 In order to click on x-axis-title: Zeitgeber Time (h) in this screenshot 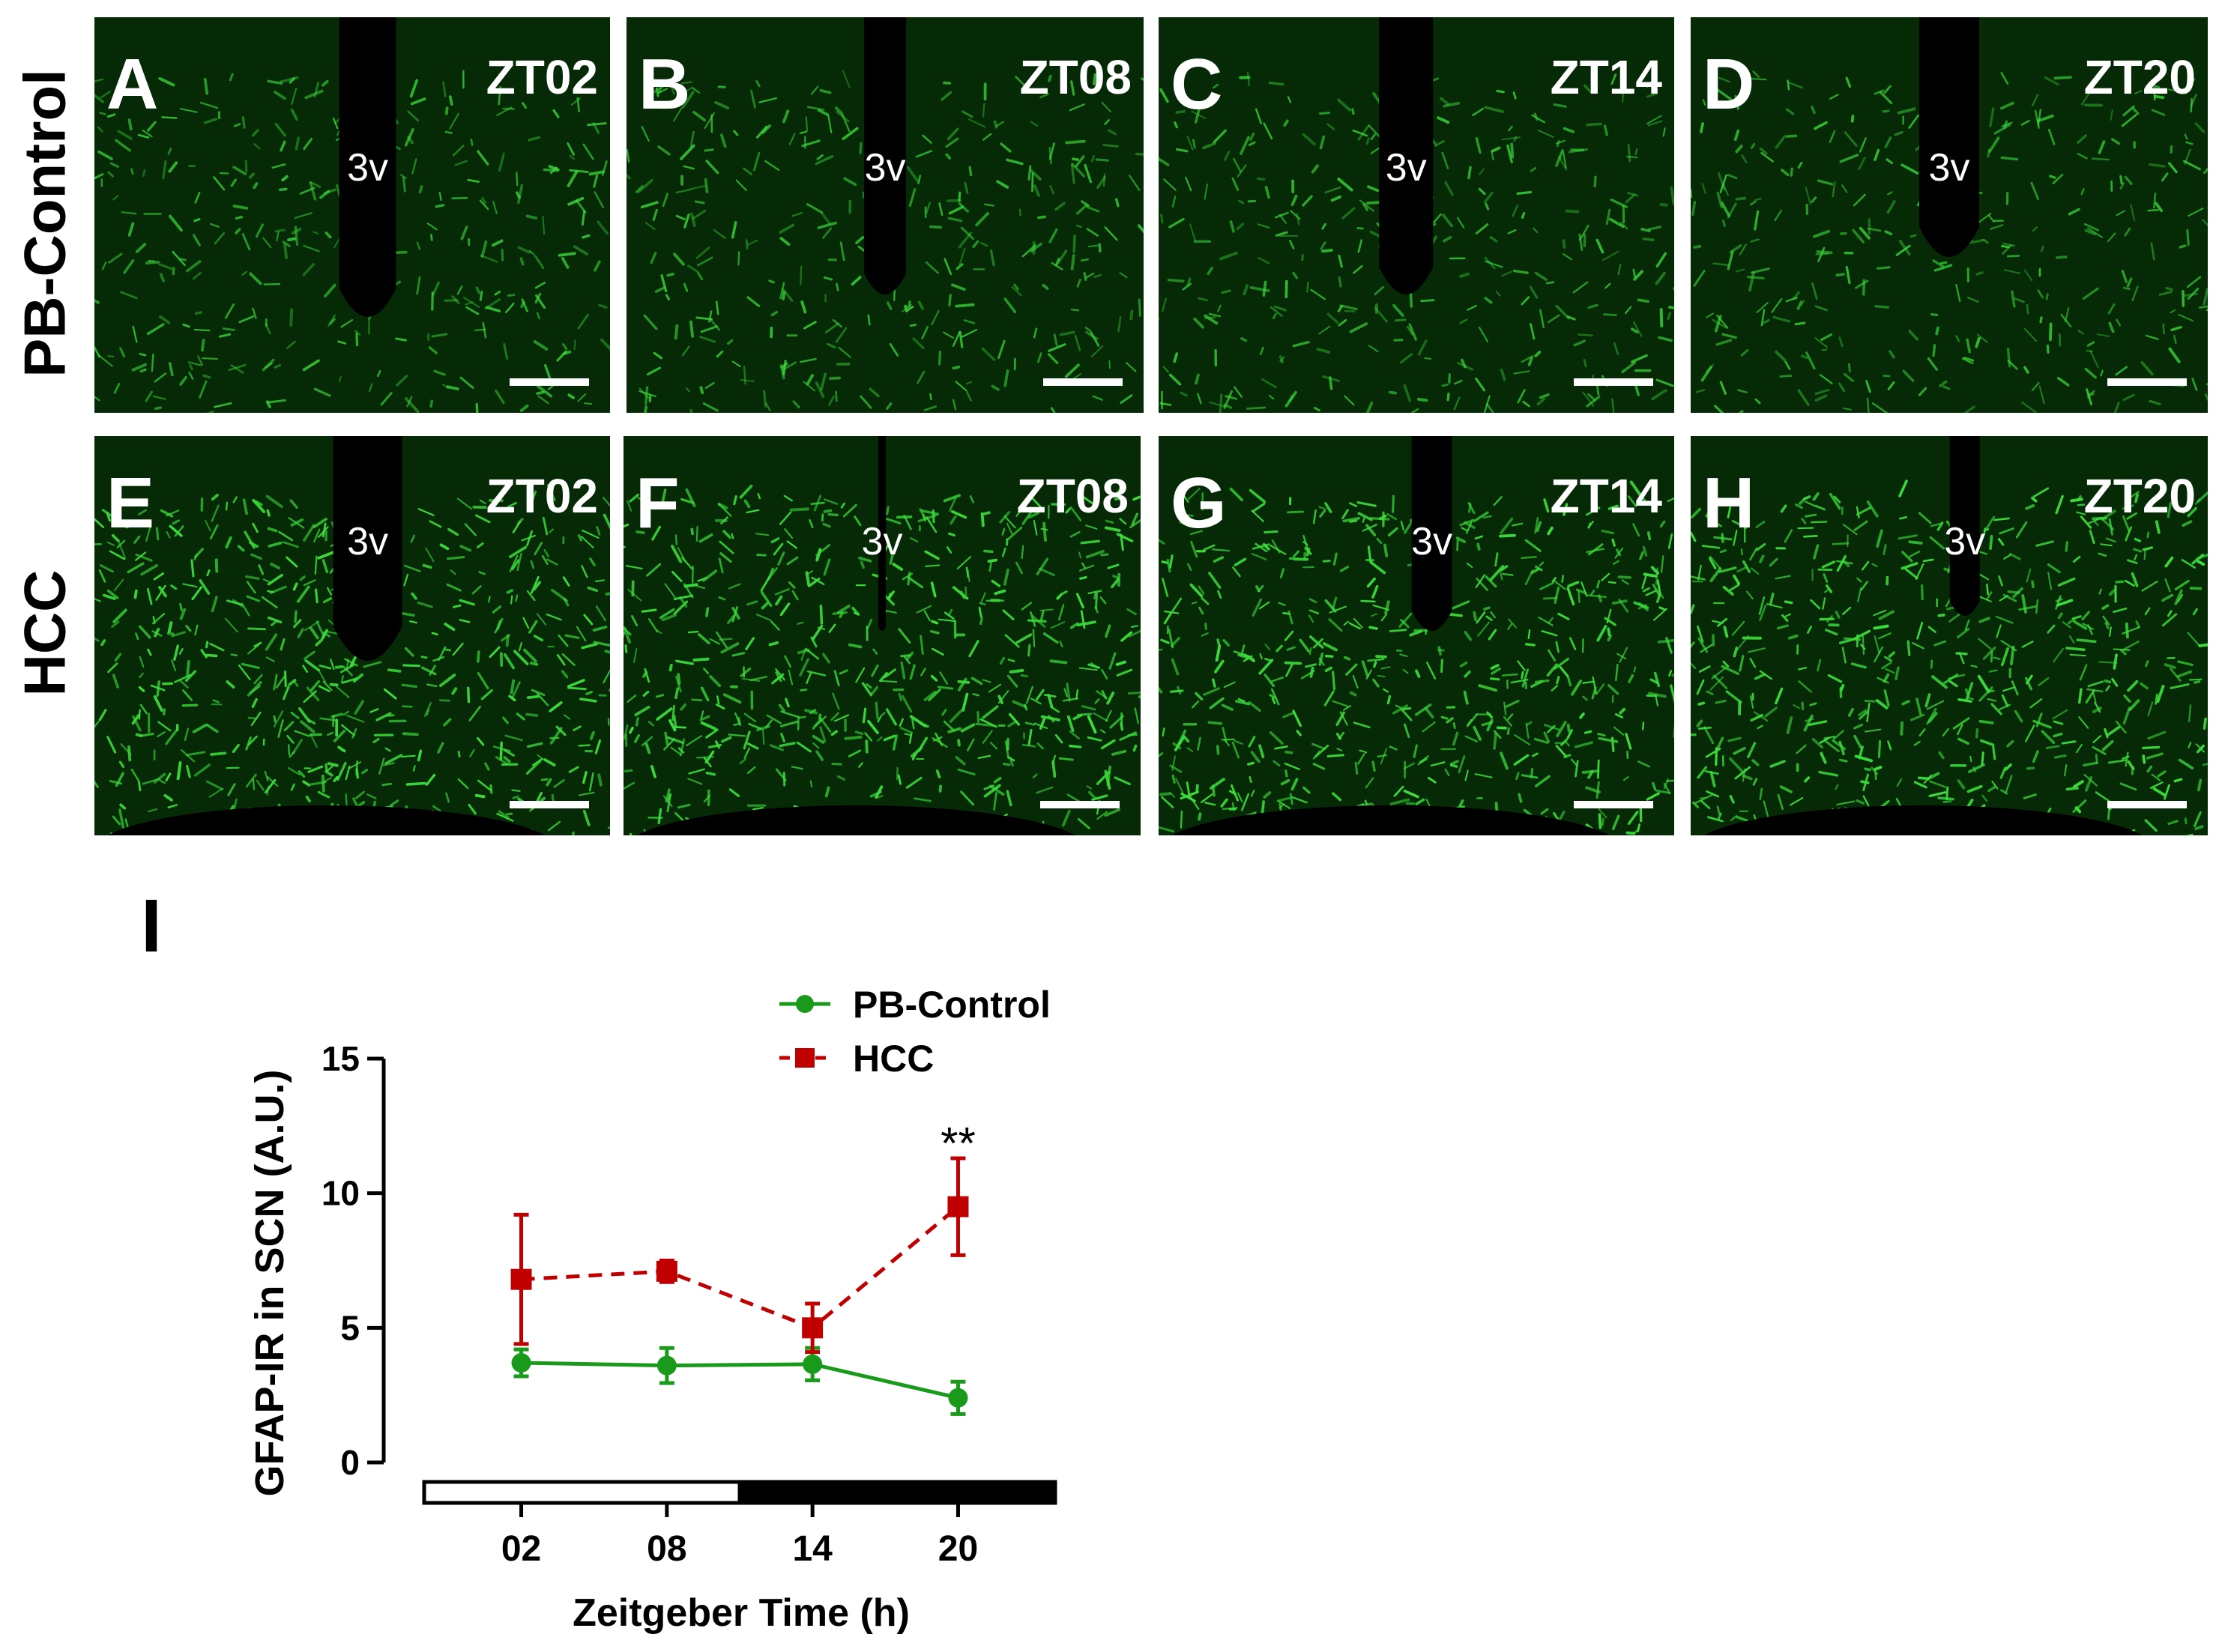, I will do `click(741, 1613)`.